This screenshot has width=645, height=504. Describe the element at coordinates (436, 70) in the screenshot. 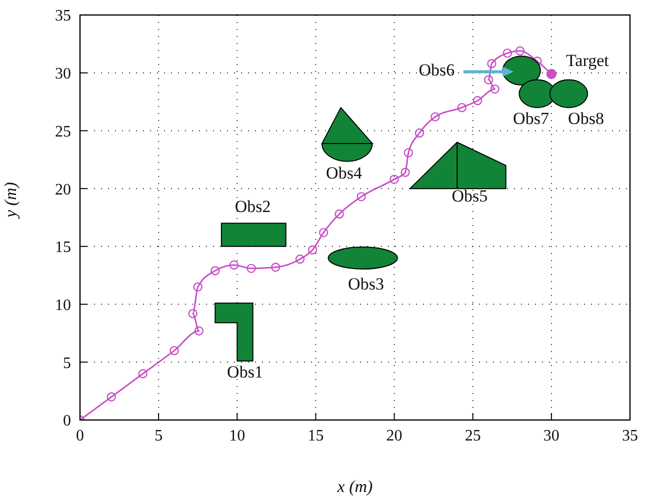

I see `annotation: Obs6` at that location.